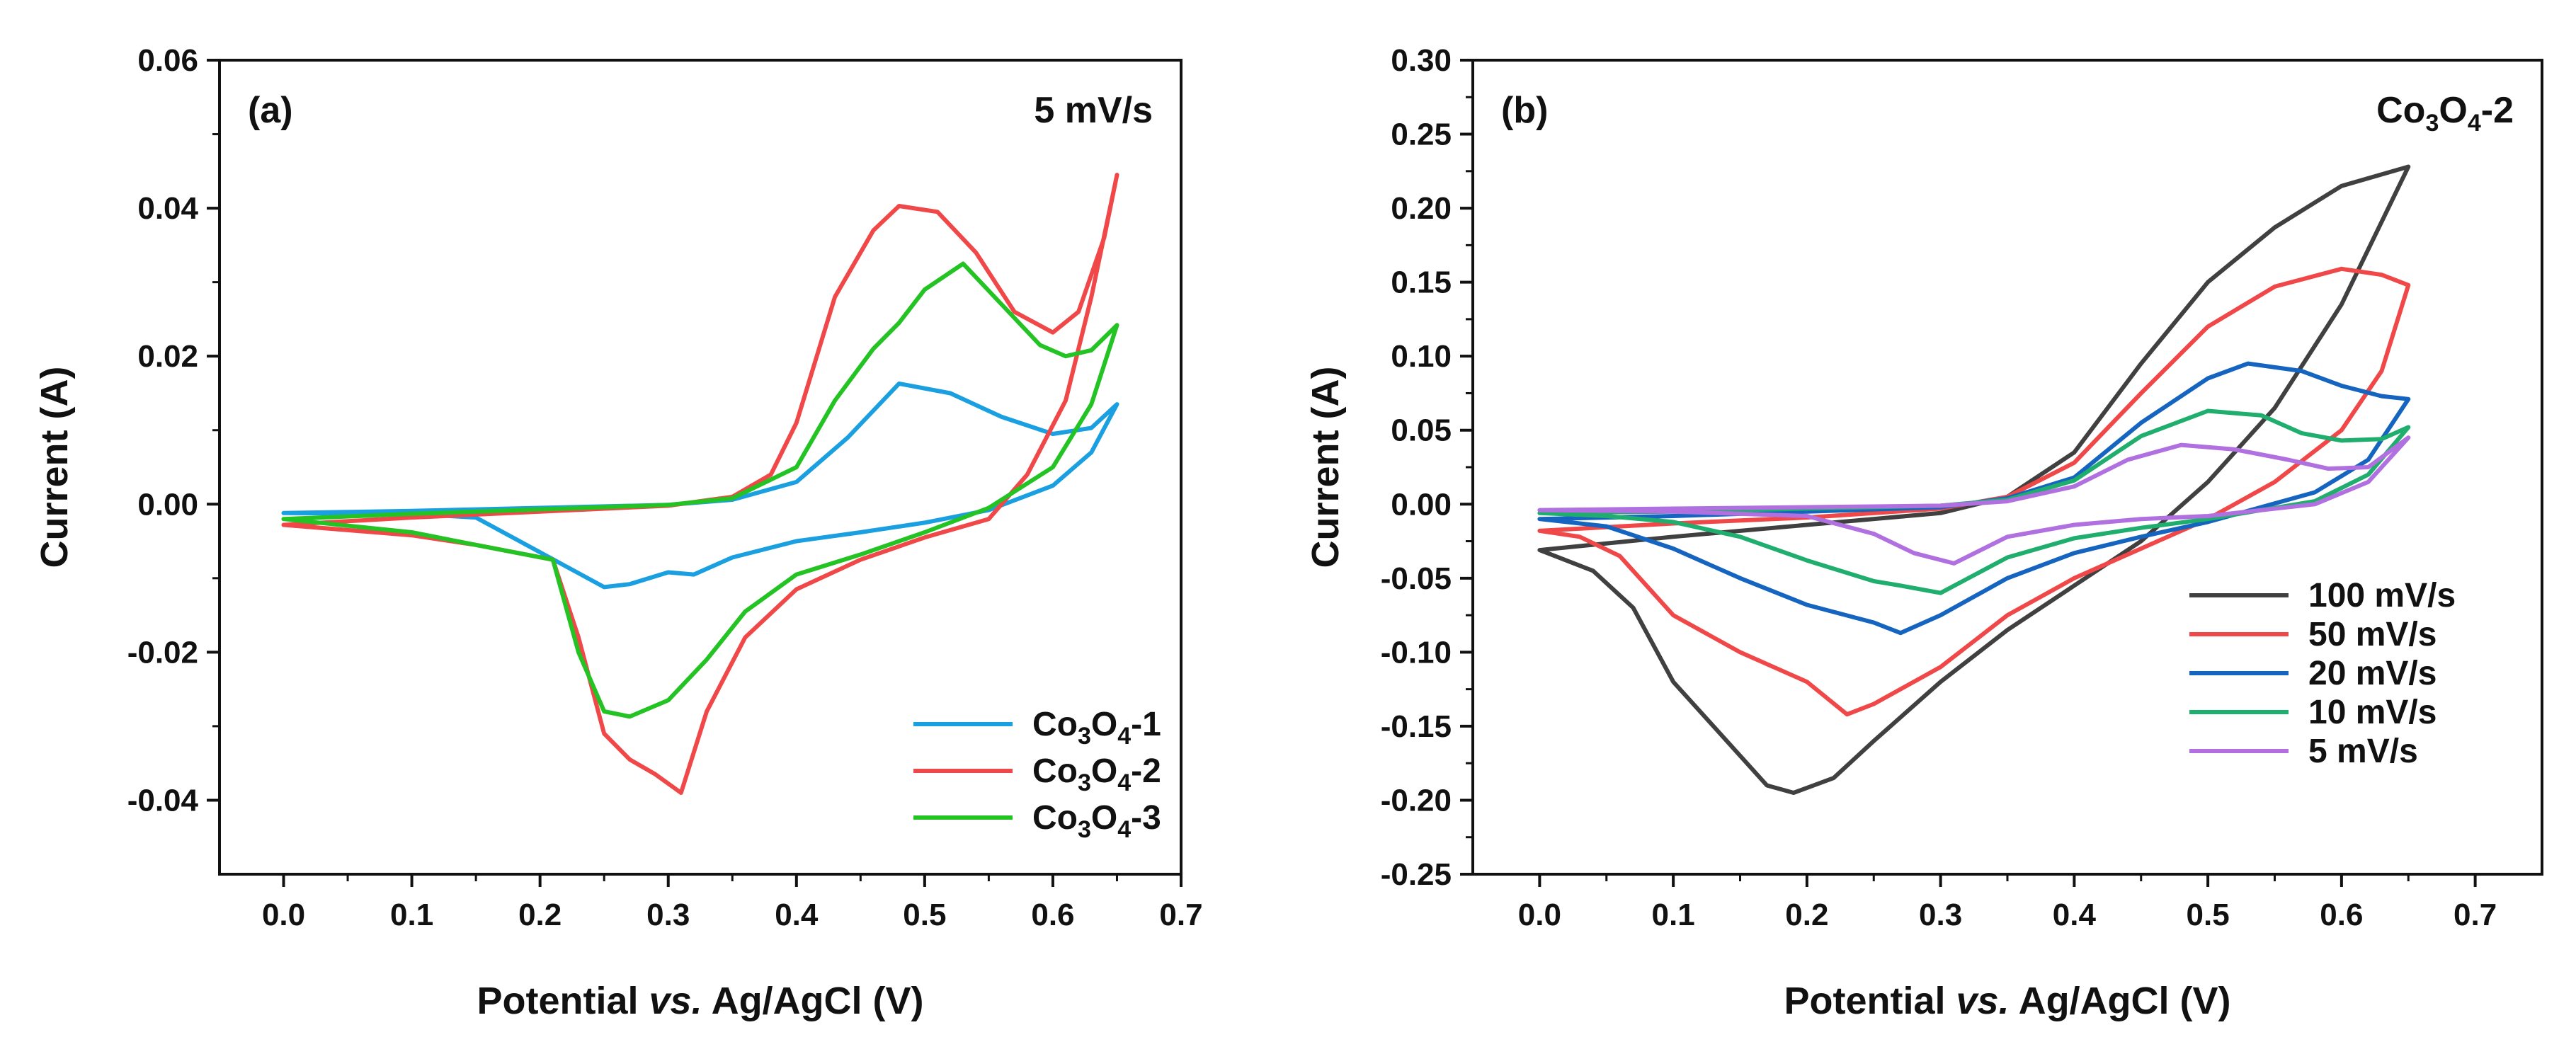 The width and height of the screenshot is (2576, 1054). I want to click on series-line-5-mv-s, so click(1974, 500).